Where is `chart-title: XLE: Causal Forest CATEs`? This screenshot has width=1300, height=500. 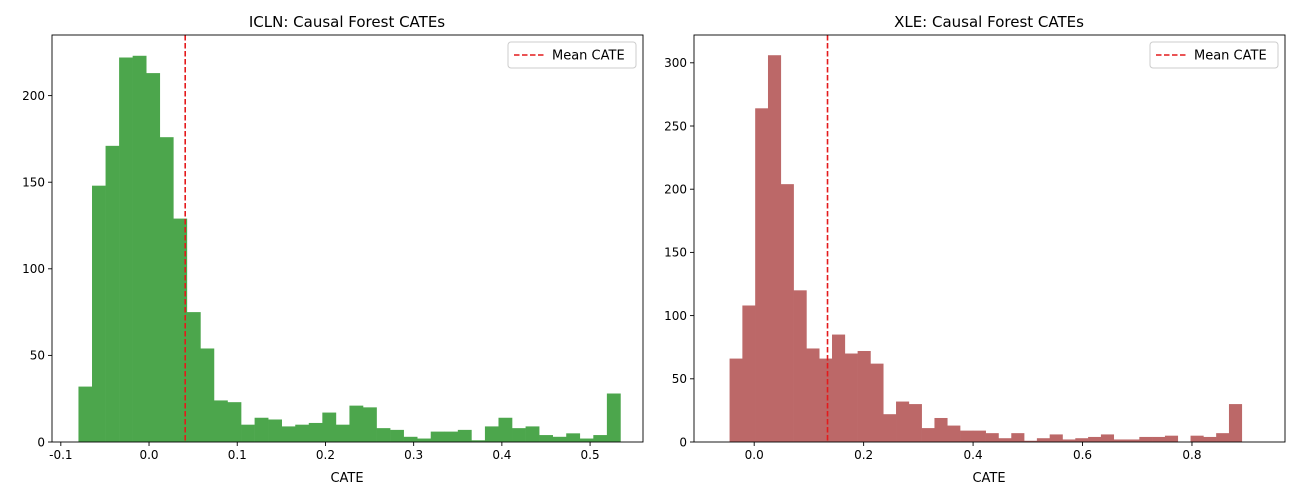 chart-title: XLE: Causal Forest CATEs is located at coordinates (989, 22).